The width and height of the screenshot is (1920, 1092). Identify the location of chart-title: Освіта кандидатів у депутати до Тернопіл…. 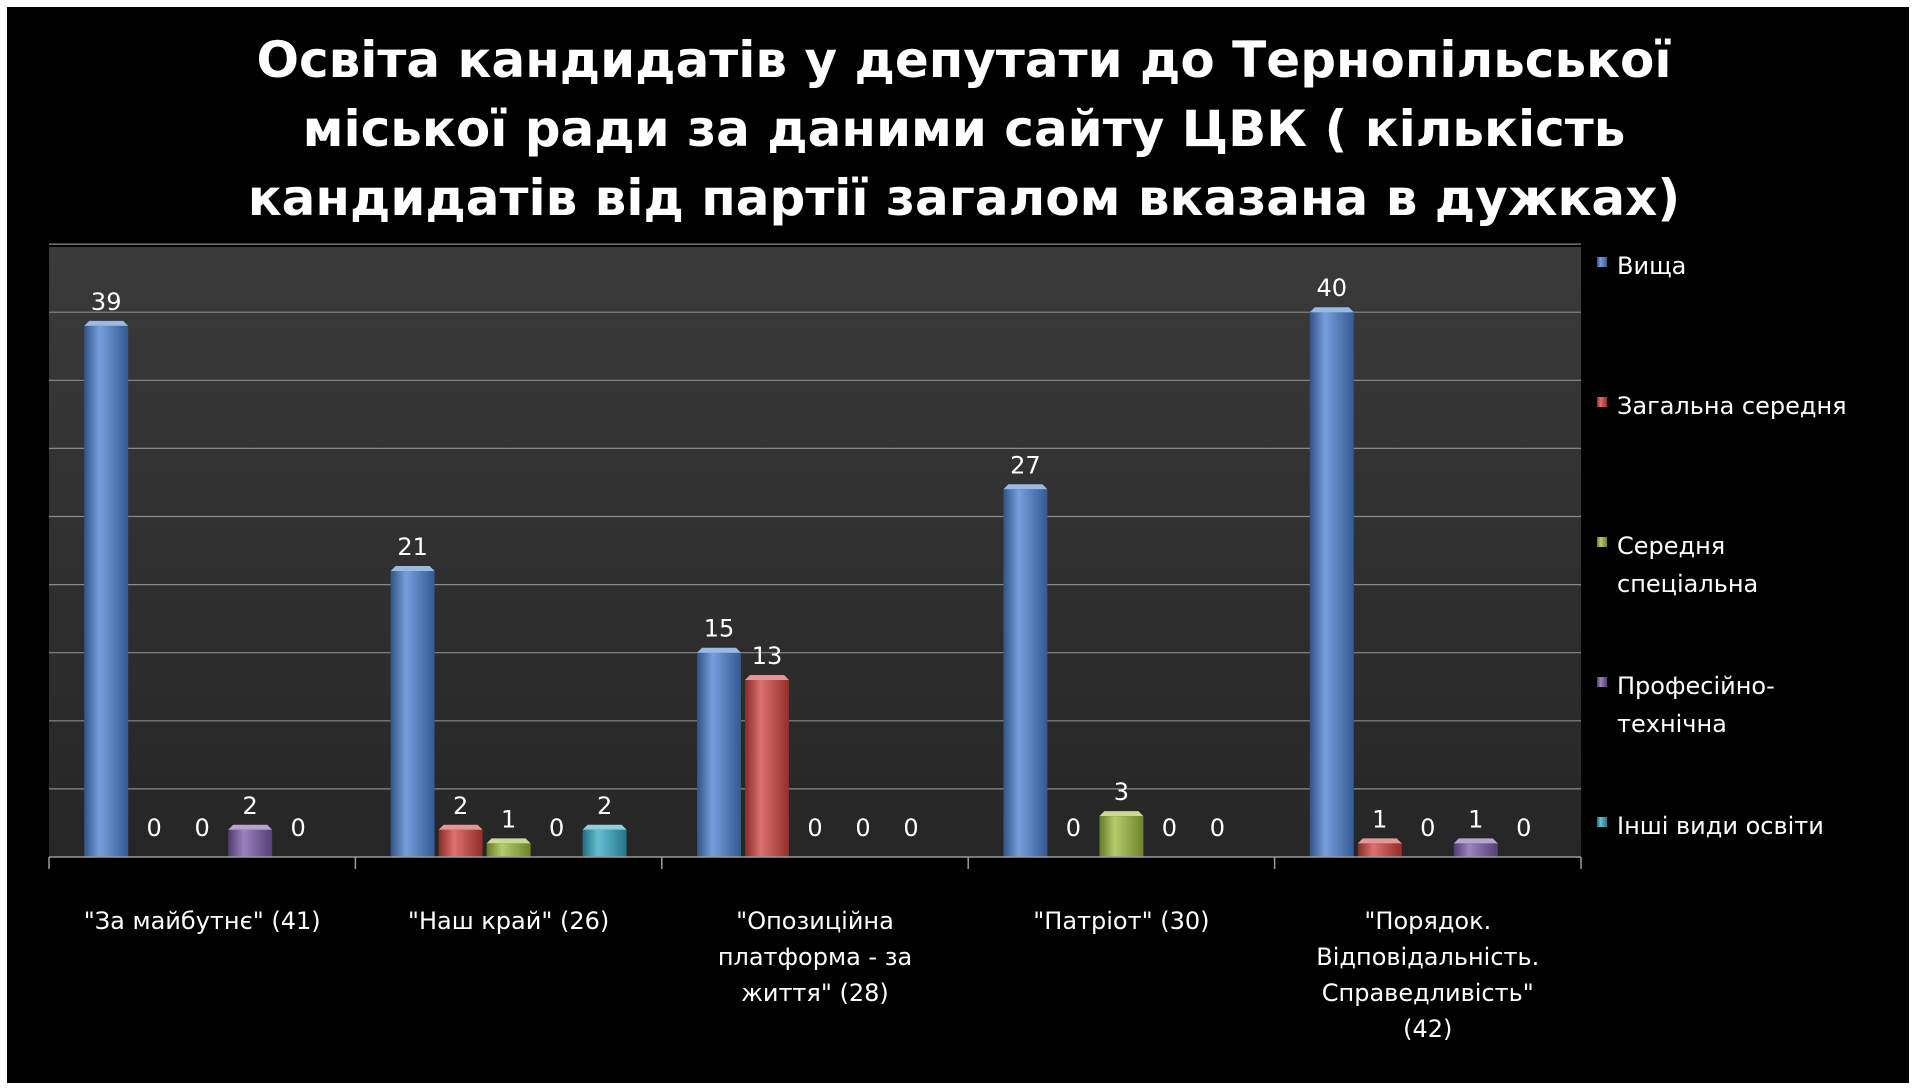
(964, 129).